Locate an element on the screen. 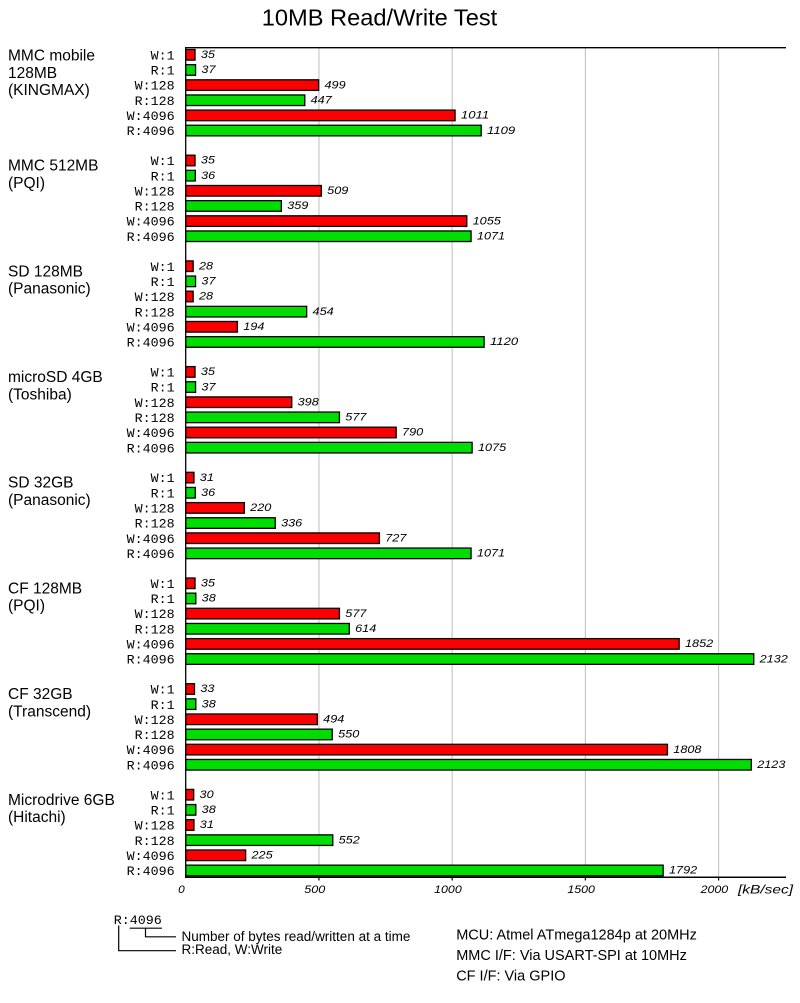 The image size is (800, 1003). svg-text: 550 is located at coordinates (349, 735).